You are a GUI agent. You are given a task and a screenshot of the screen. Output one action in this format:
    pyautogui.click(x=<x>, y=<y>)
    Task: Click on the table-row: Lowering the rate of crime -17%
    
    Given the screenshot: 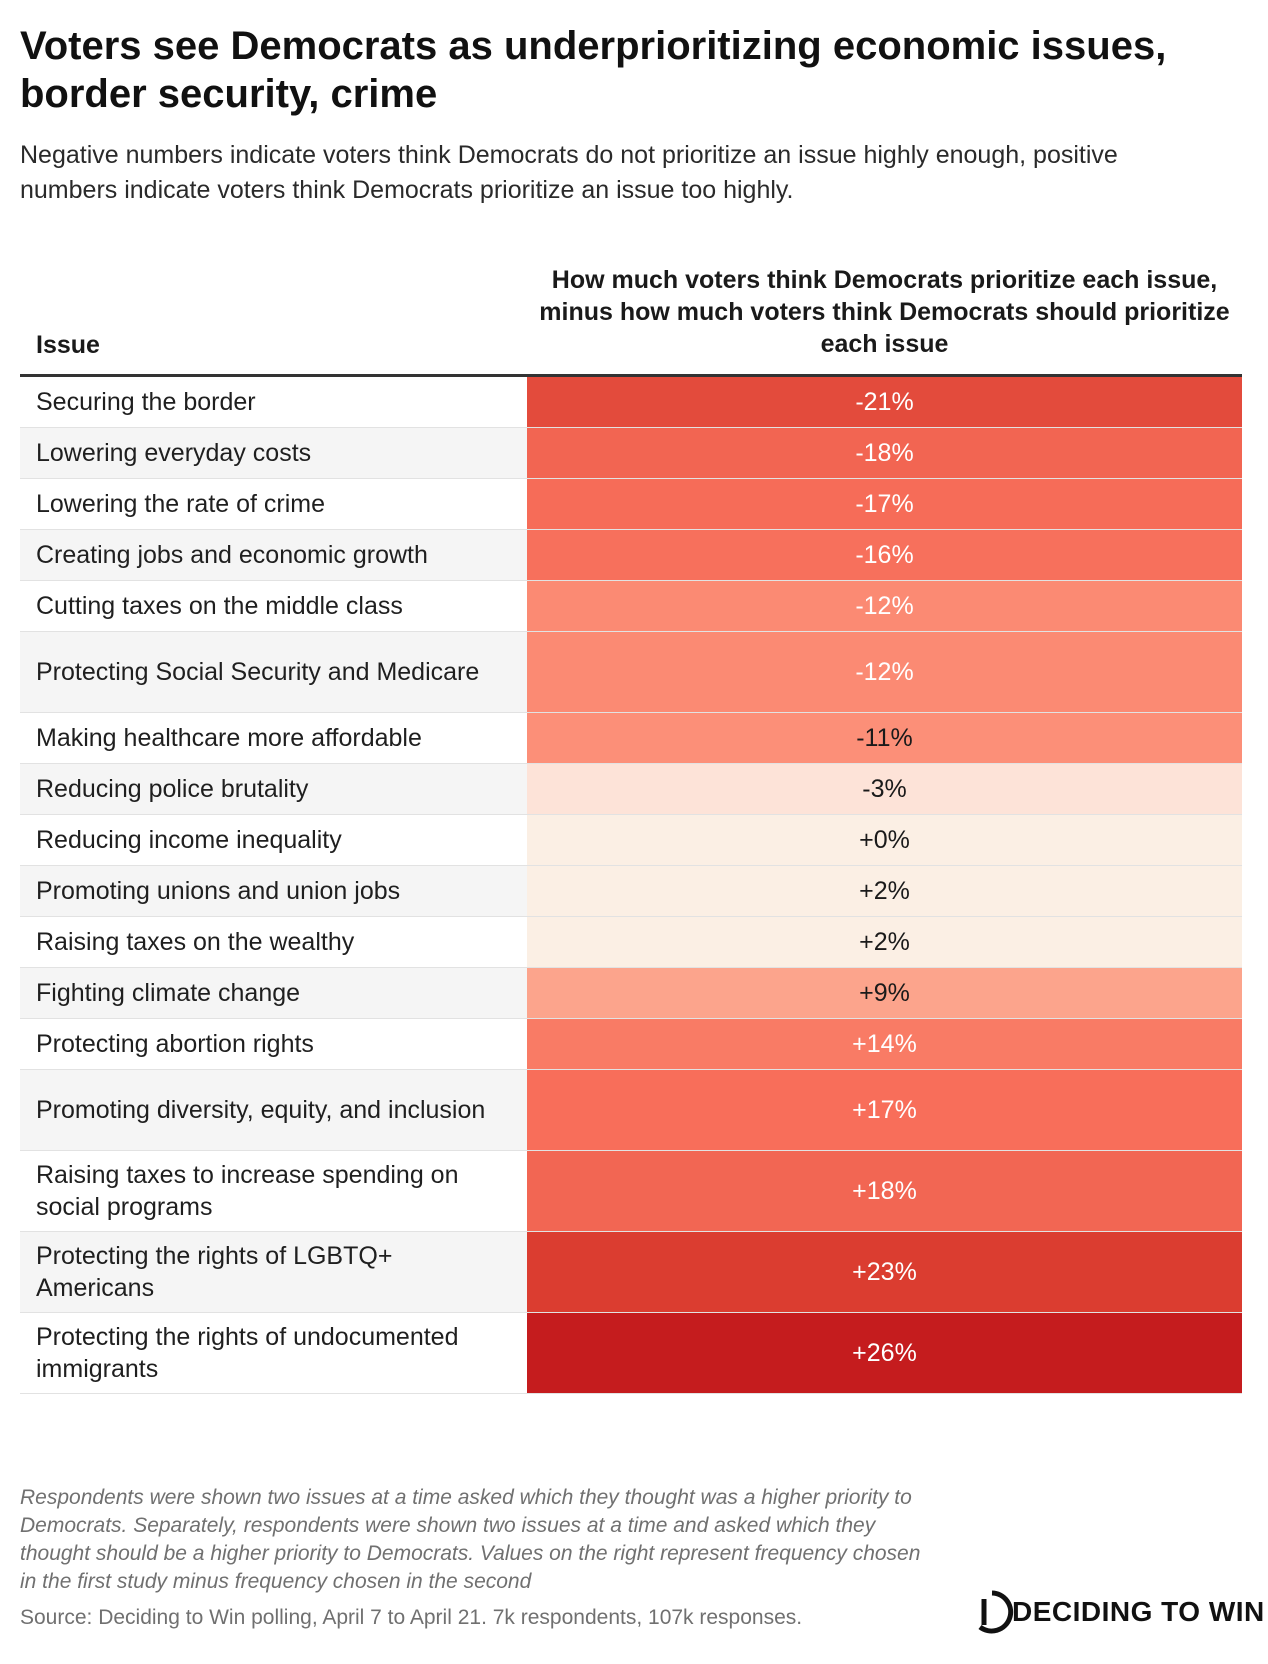 What is the action you would take?
    pyautogui.click(x=631, y=504)
    